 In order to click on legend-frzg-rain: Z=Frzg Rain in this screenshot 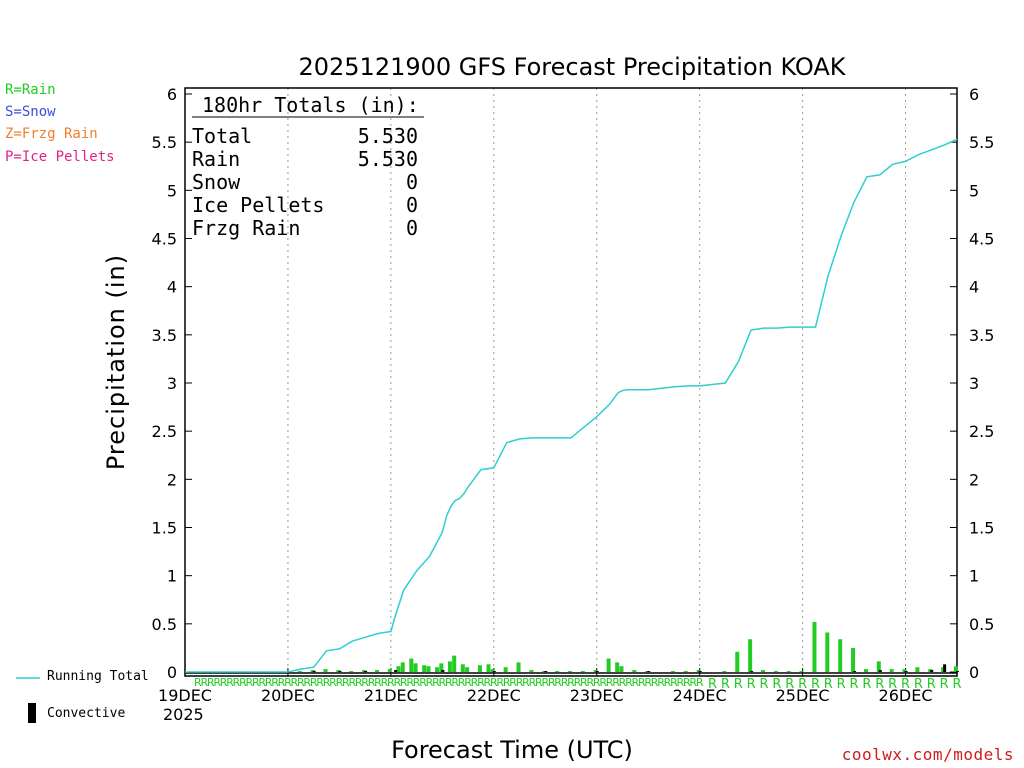, I will do `click(51, 134)`.